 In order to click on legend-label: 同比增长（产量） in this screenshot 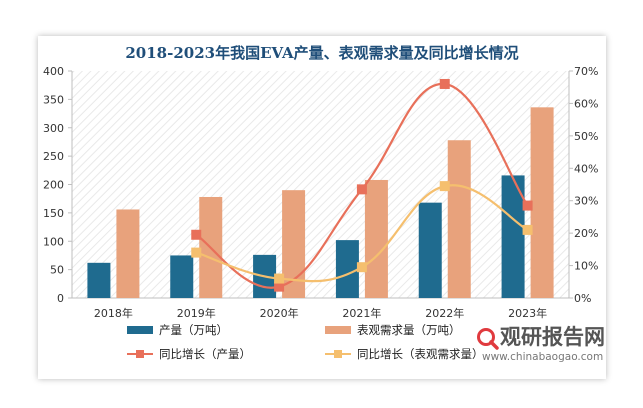, I will do `click(205, 354)`.